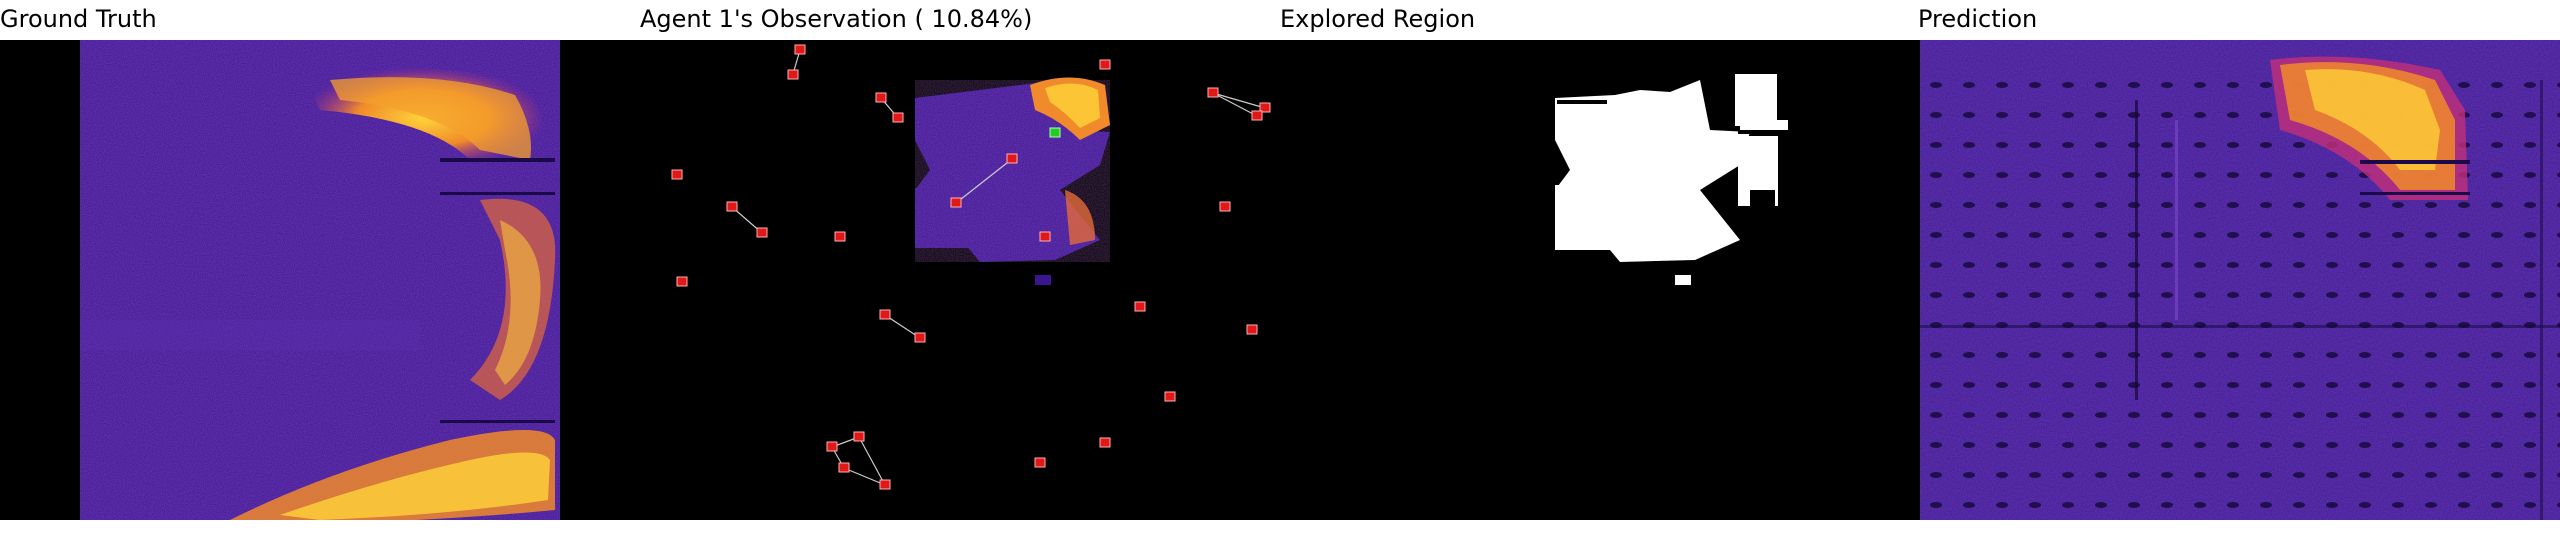 This screenshot has height=560, width=2560. Describe the element at coordinates (1055, 132) in the screenshot. I see `active-agent-marker` at that location.